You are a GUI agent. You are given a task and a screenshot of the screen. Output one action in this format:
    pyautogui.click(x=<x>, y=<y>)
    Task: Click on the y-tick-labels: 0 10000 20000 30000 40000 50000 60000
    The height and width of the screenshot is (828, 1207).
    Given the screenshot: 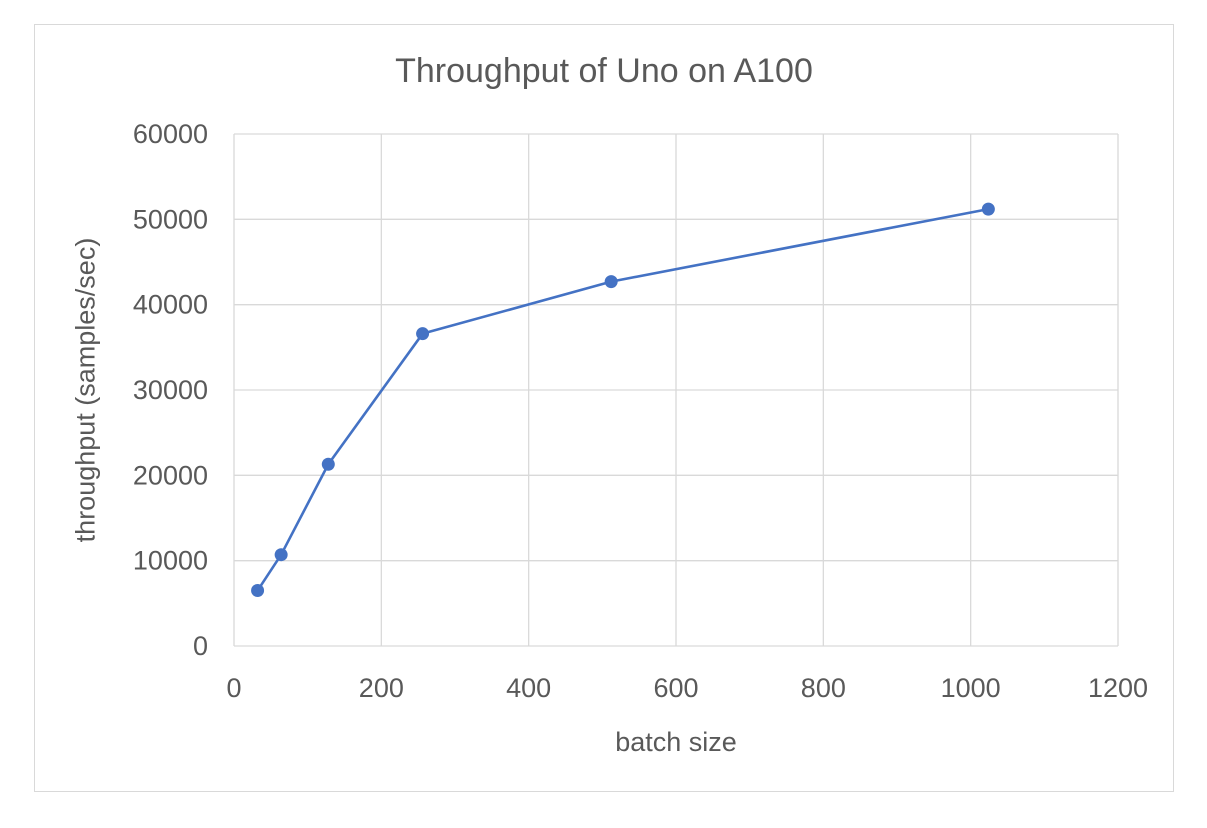 What is the action you would take?
    pyautogui.click(x=170, y=390)
    